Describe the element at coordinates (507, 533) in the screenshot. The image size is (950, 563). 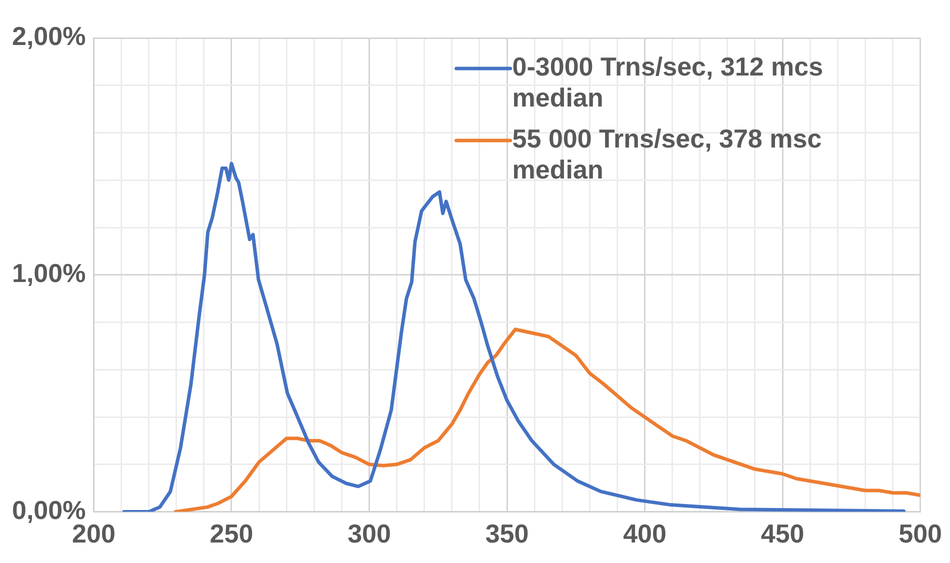
I see `x-tick-label: 350` at that location.